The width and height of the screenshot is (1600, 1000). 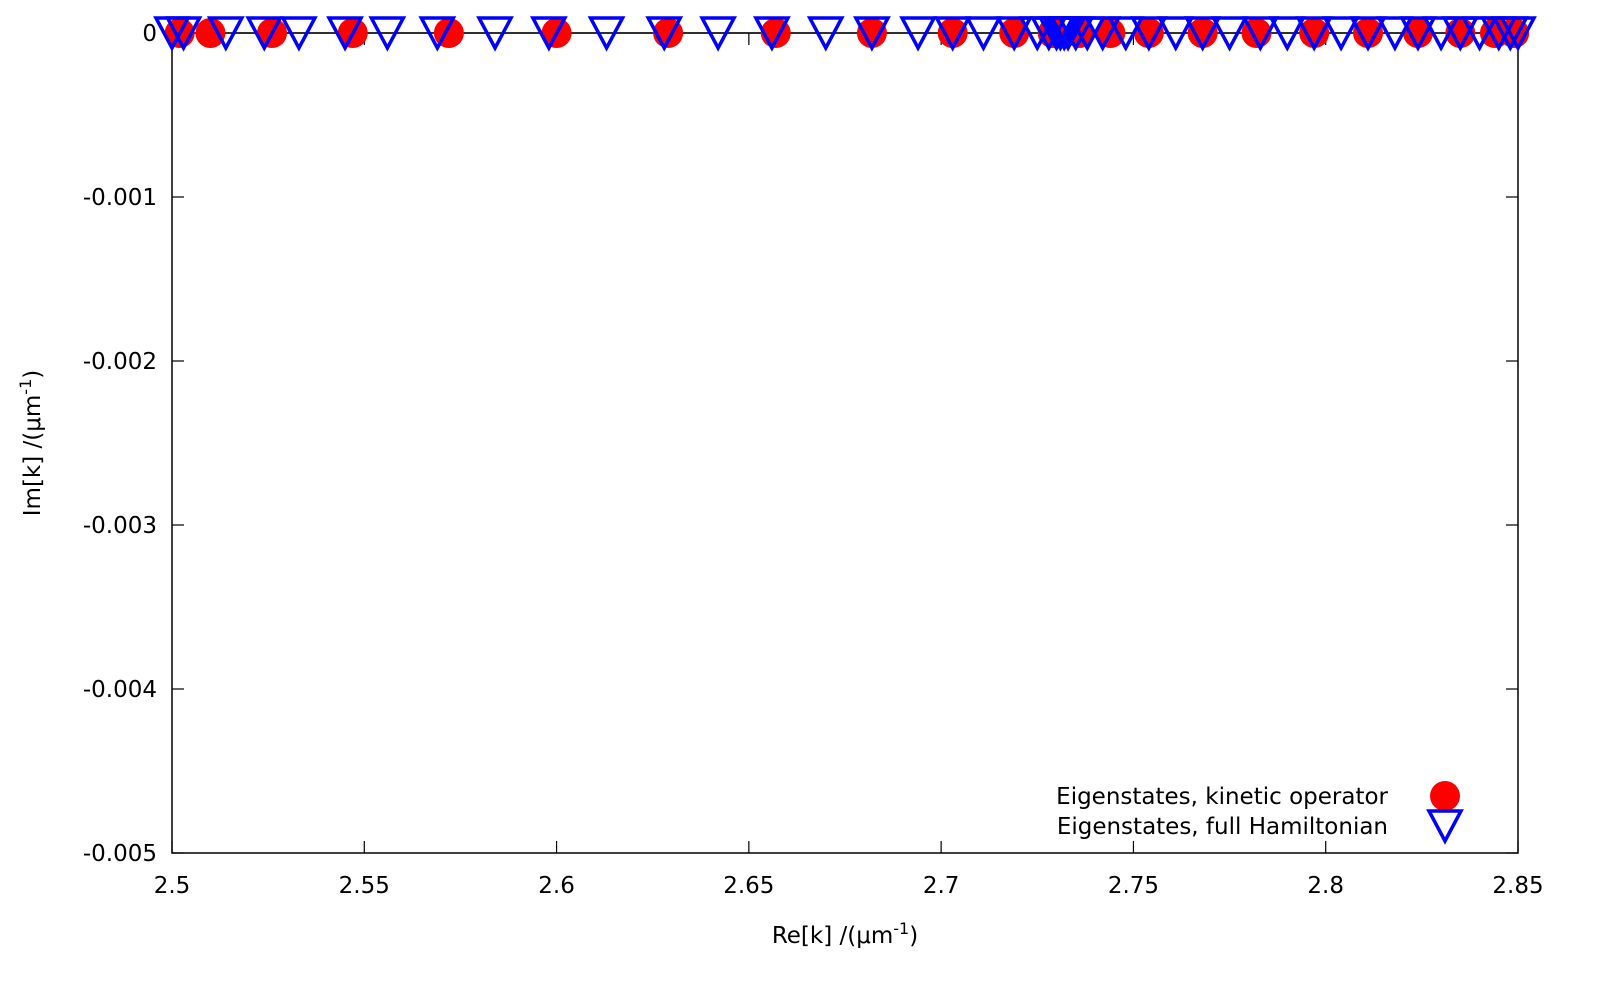 What do you see at coordinates (1222, 797) in the screenshot?
I see `legend-label-kinetic: Eigenstates, kinetic operator` at bounding box center [1222, 797].